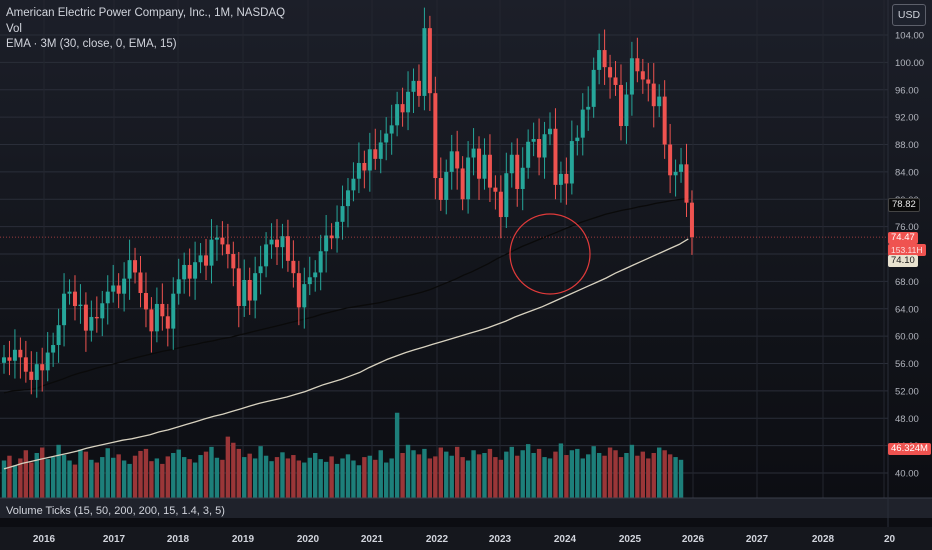 Image resolution: width=932 pixels, height=550 pixels. Describe the element at coordinates (550, 254) in the screenshot. I see `highlight-circle` at that location.